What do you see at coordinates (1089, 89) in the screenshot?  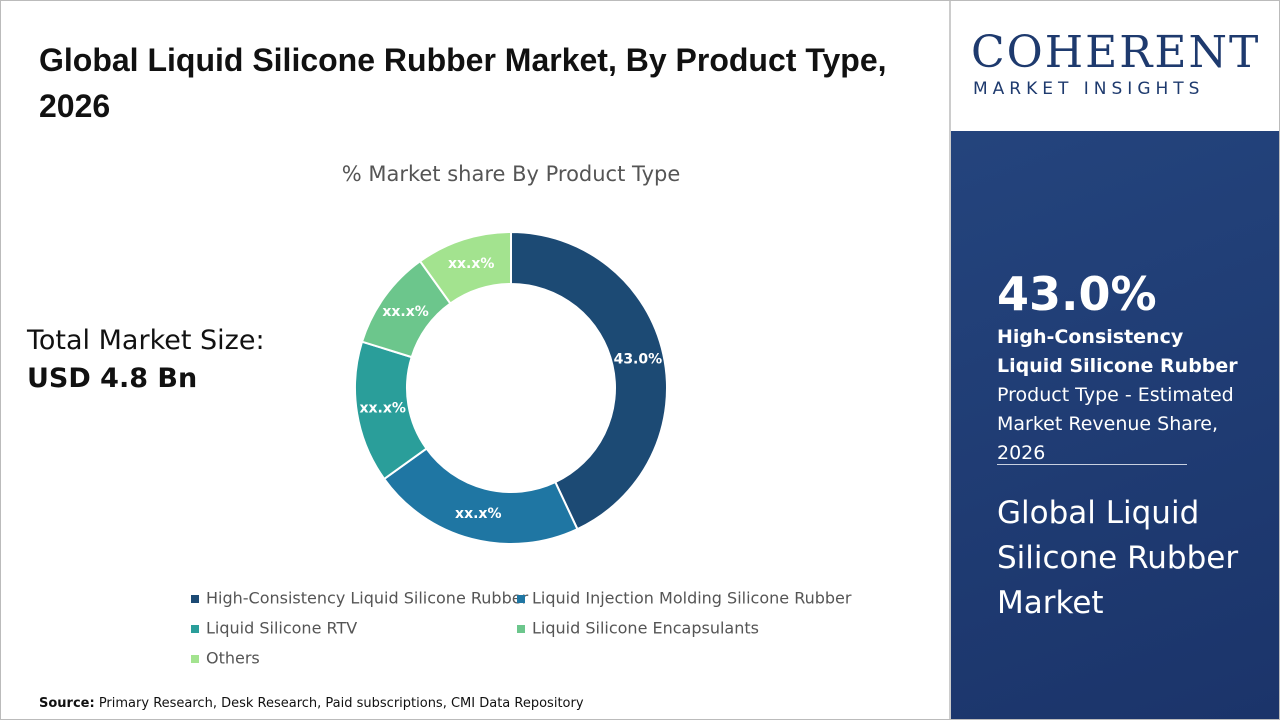 I see `logo-tagline: MARKET INSIGHTS` at bounding box center [1089, 89].